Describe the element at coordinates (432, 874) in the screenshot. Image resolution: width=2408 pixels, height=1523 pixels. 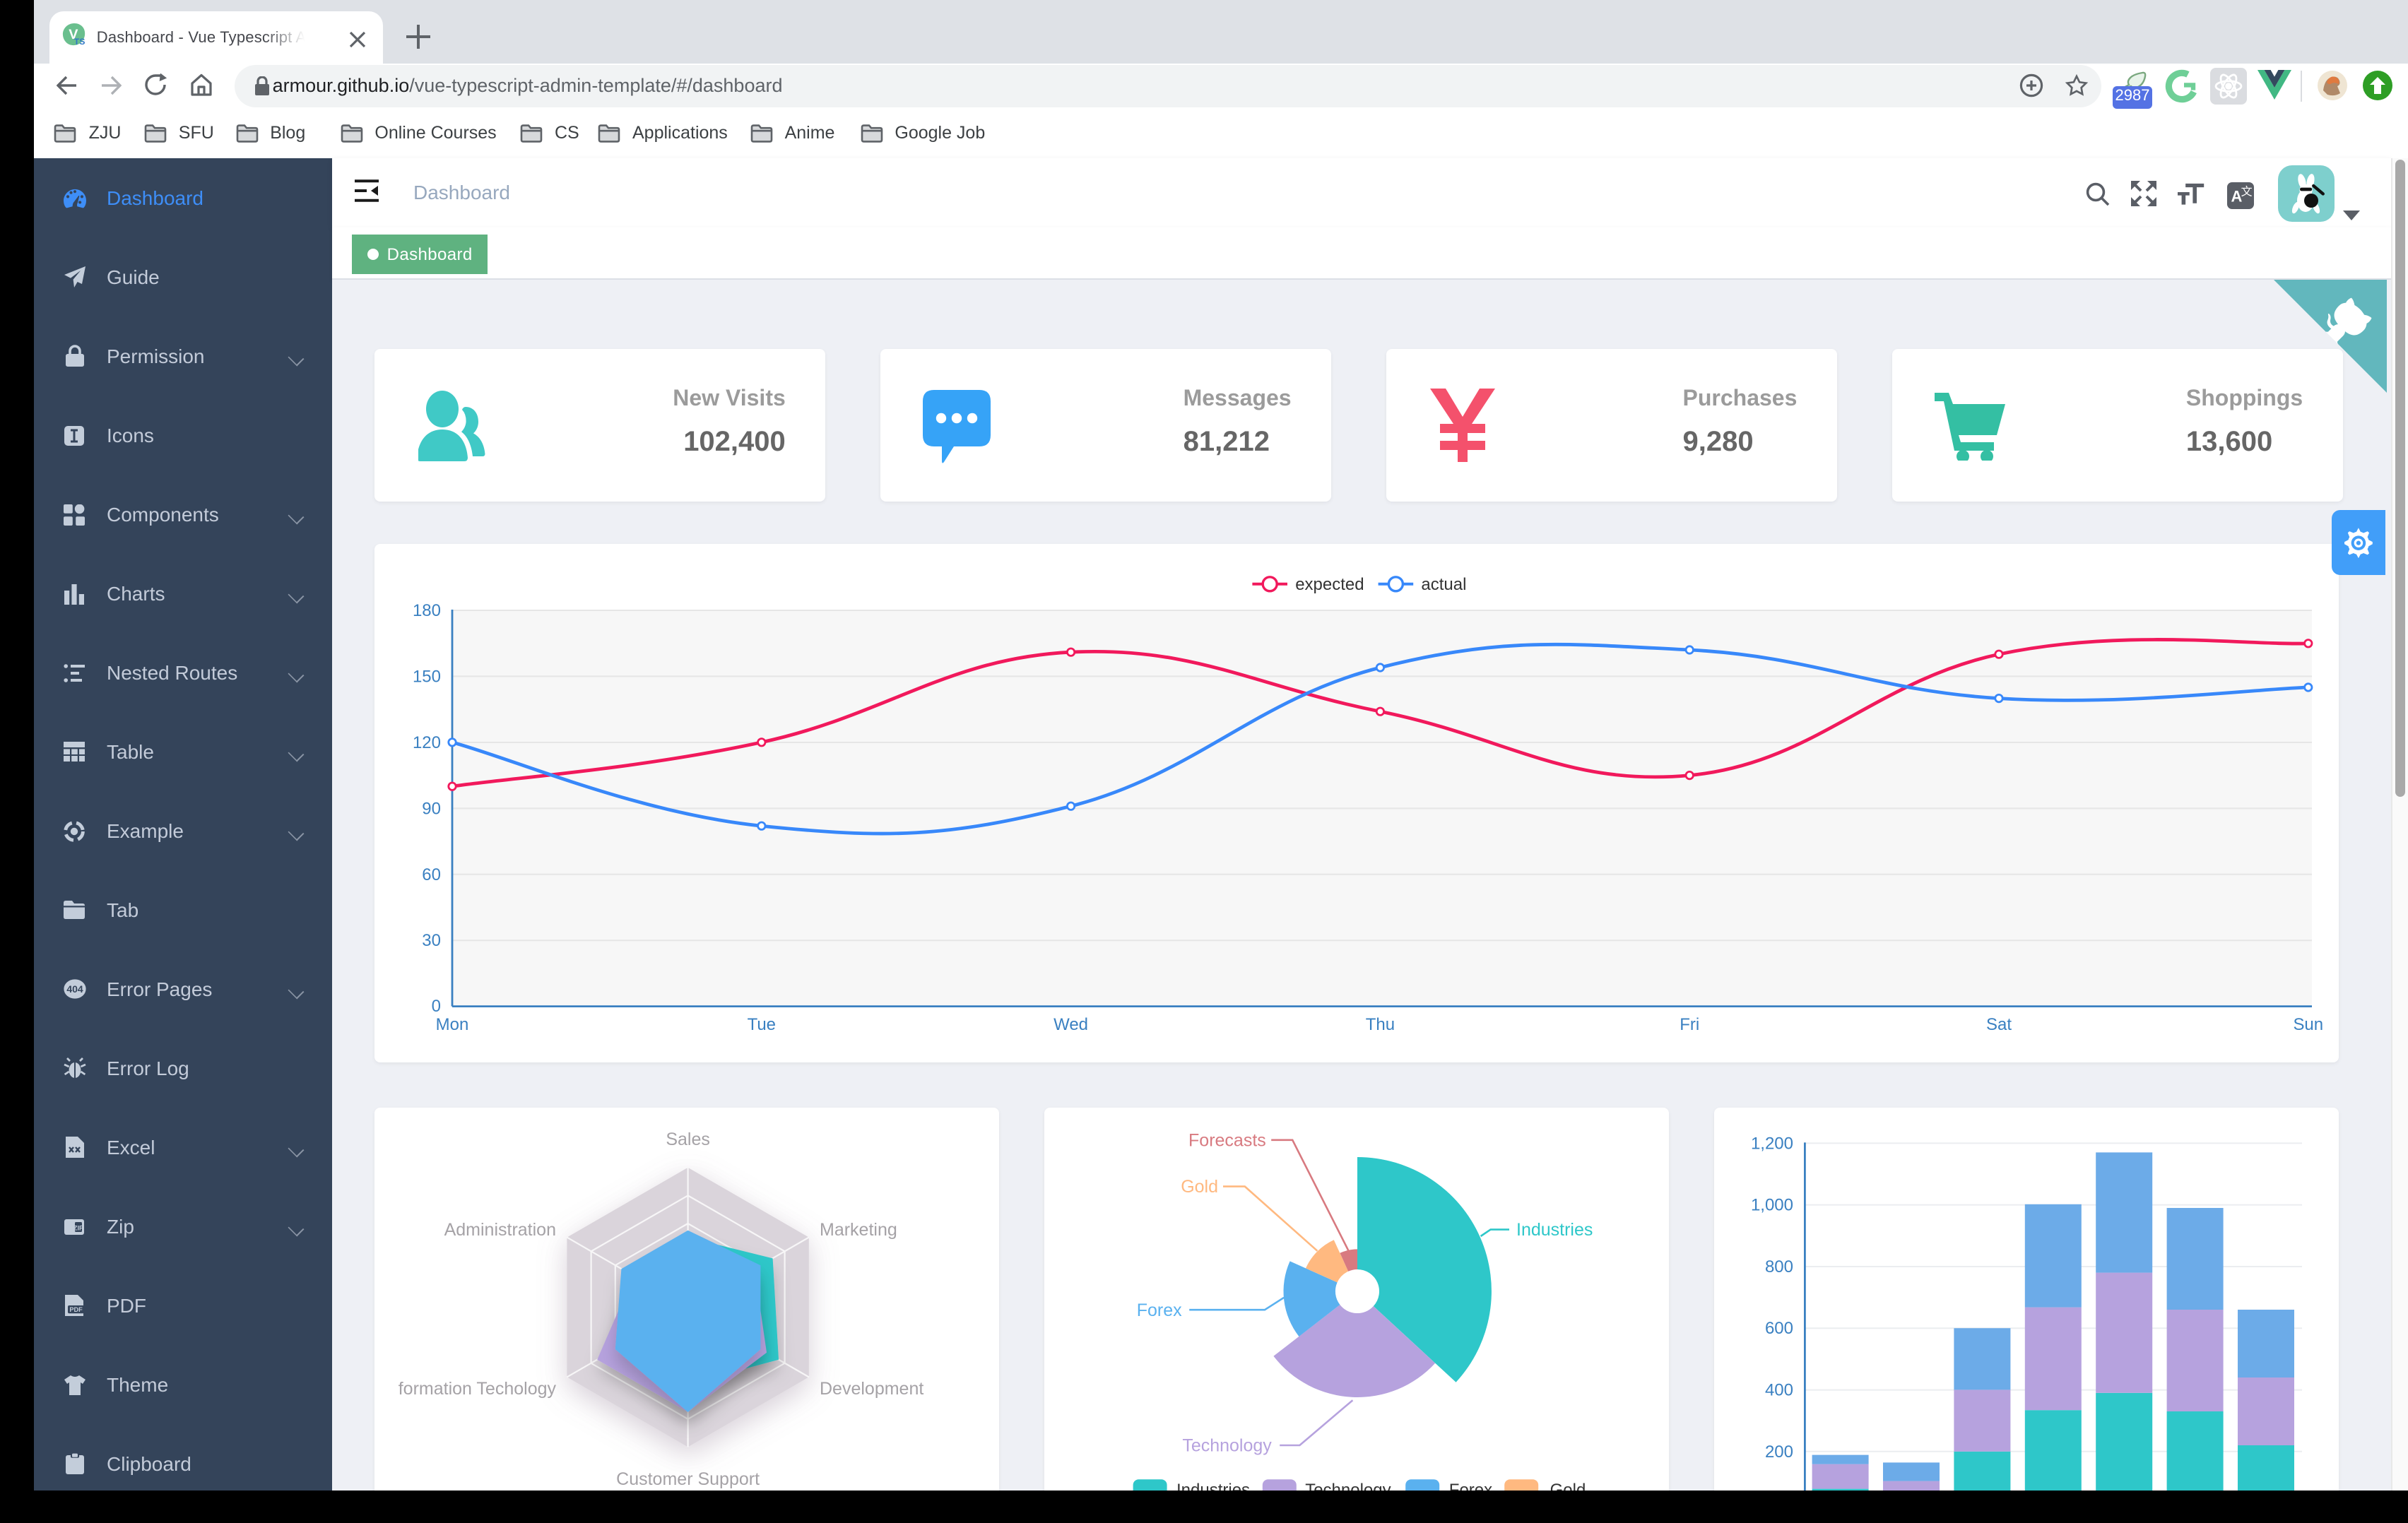
I see `svg-text: 60` at that location.